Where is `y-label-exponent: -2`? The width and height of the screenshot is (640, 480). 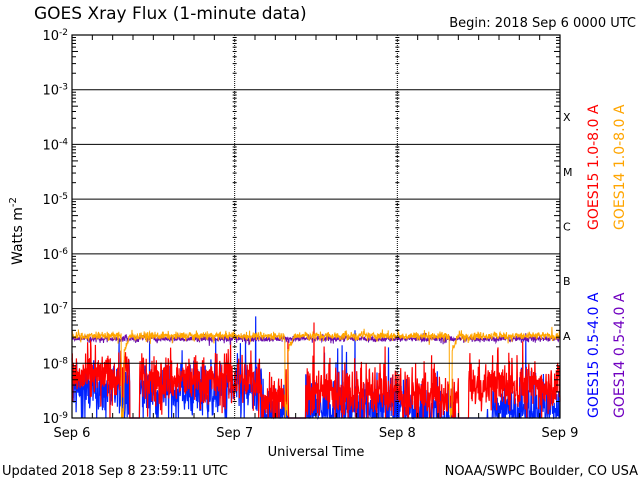
y-label-exponent: -2 is located at coordinates (13, 202).